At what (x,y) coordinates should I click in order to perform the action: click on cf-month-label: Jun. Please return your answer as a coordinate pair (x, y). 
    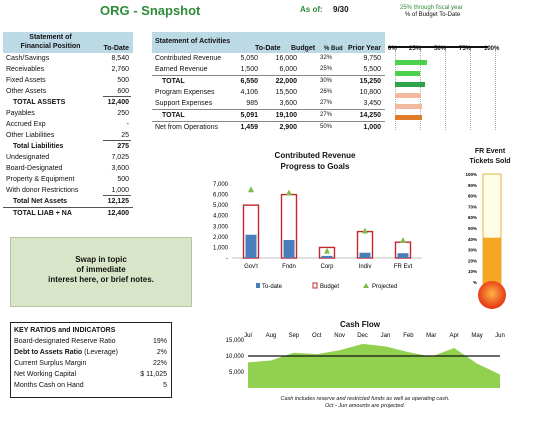
    Looking at the image, I should click on (500, 336).